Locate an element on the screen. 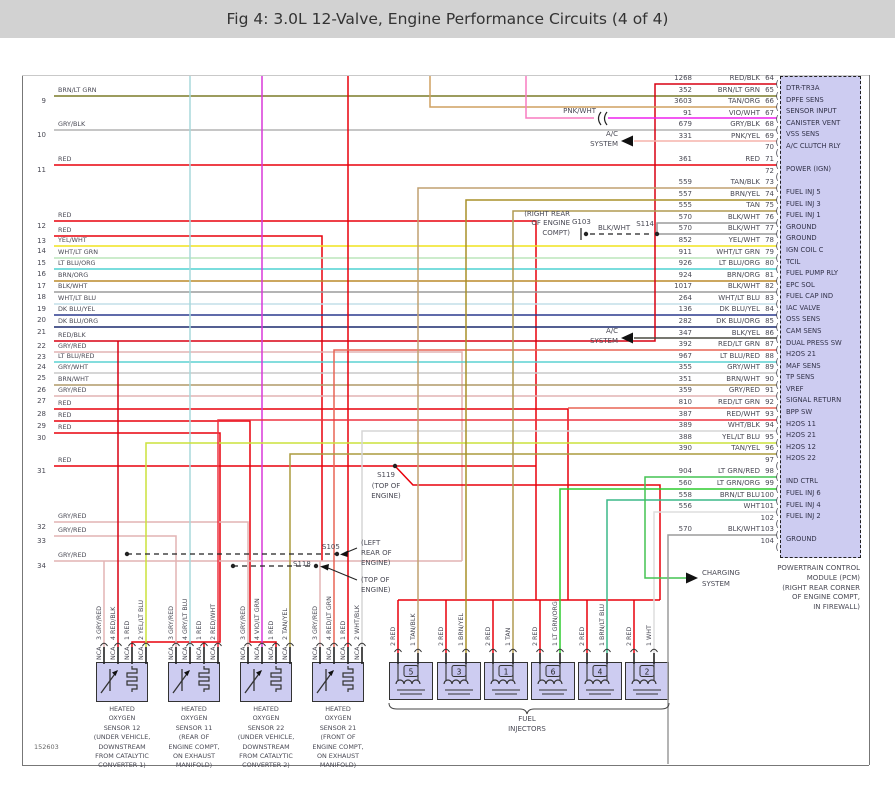 This screenshot has width=895, height=787. pcm-pin-label: BPP SW is located at coordinates (799, 412).